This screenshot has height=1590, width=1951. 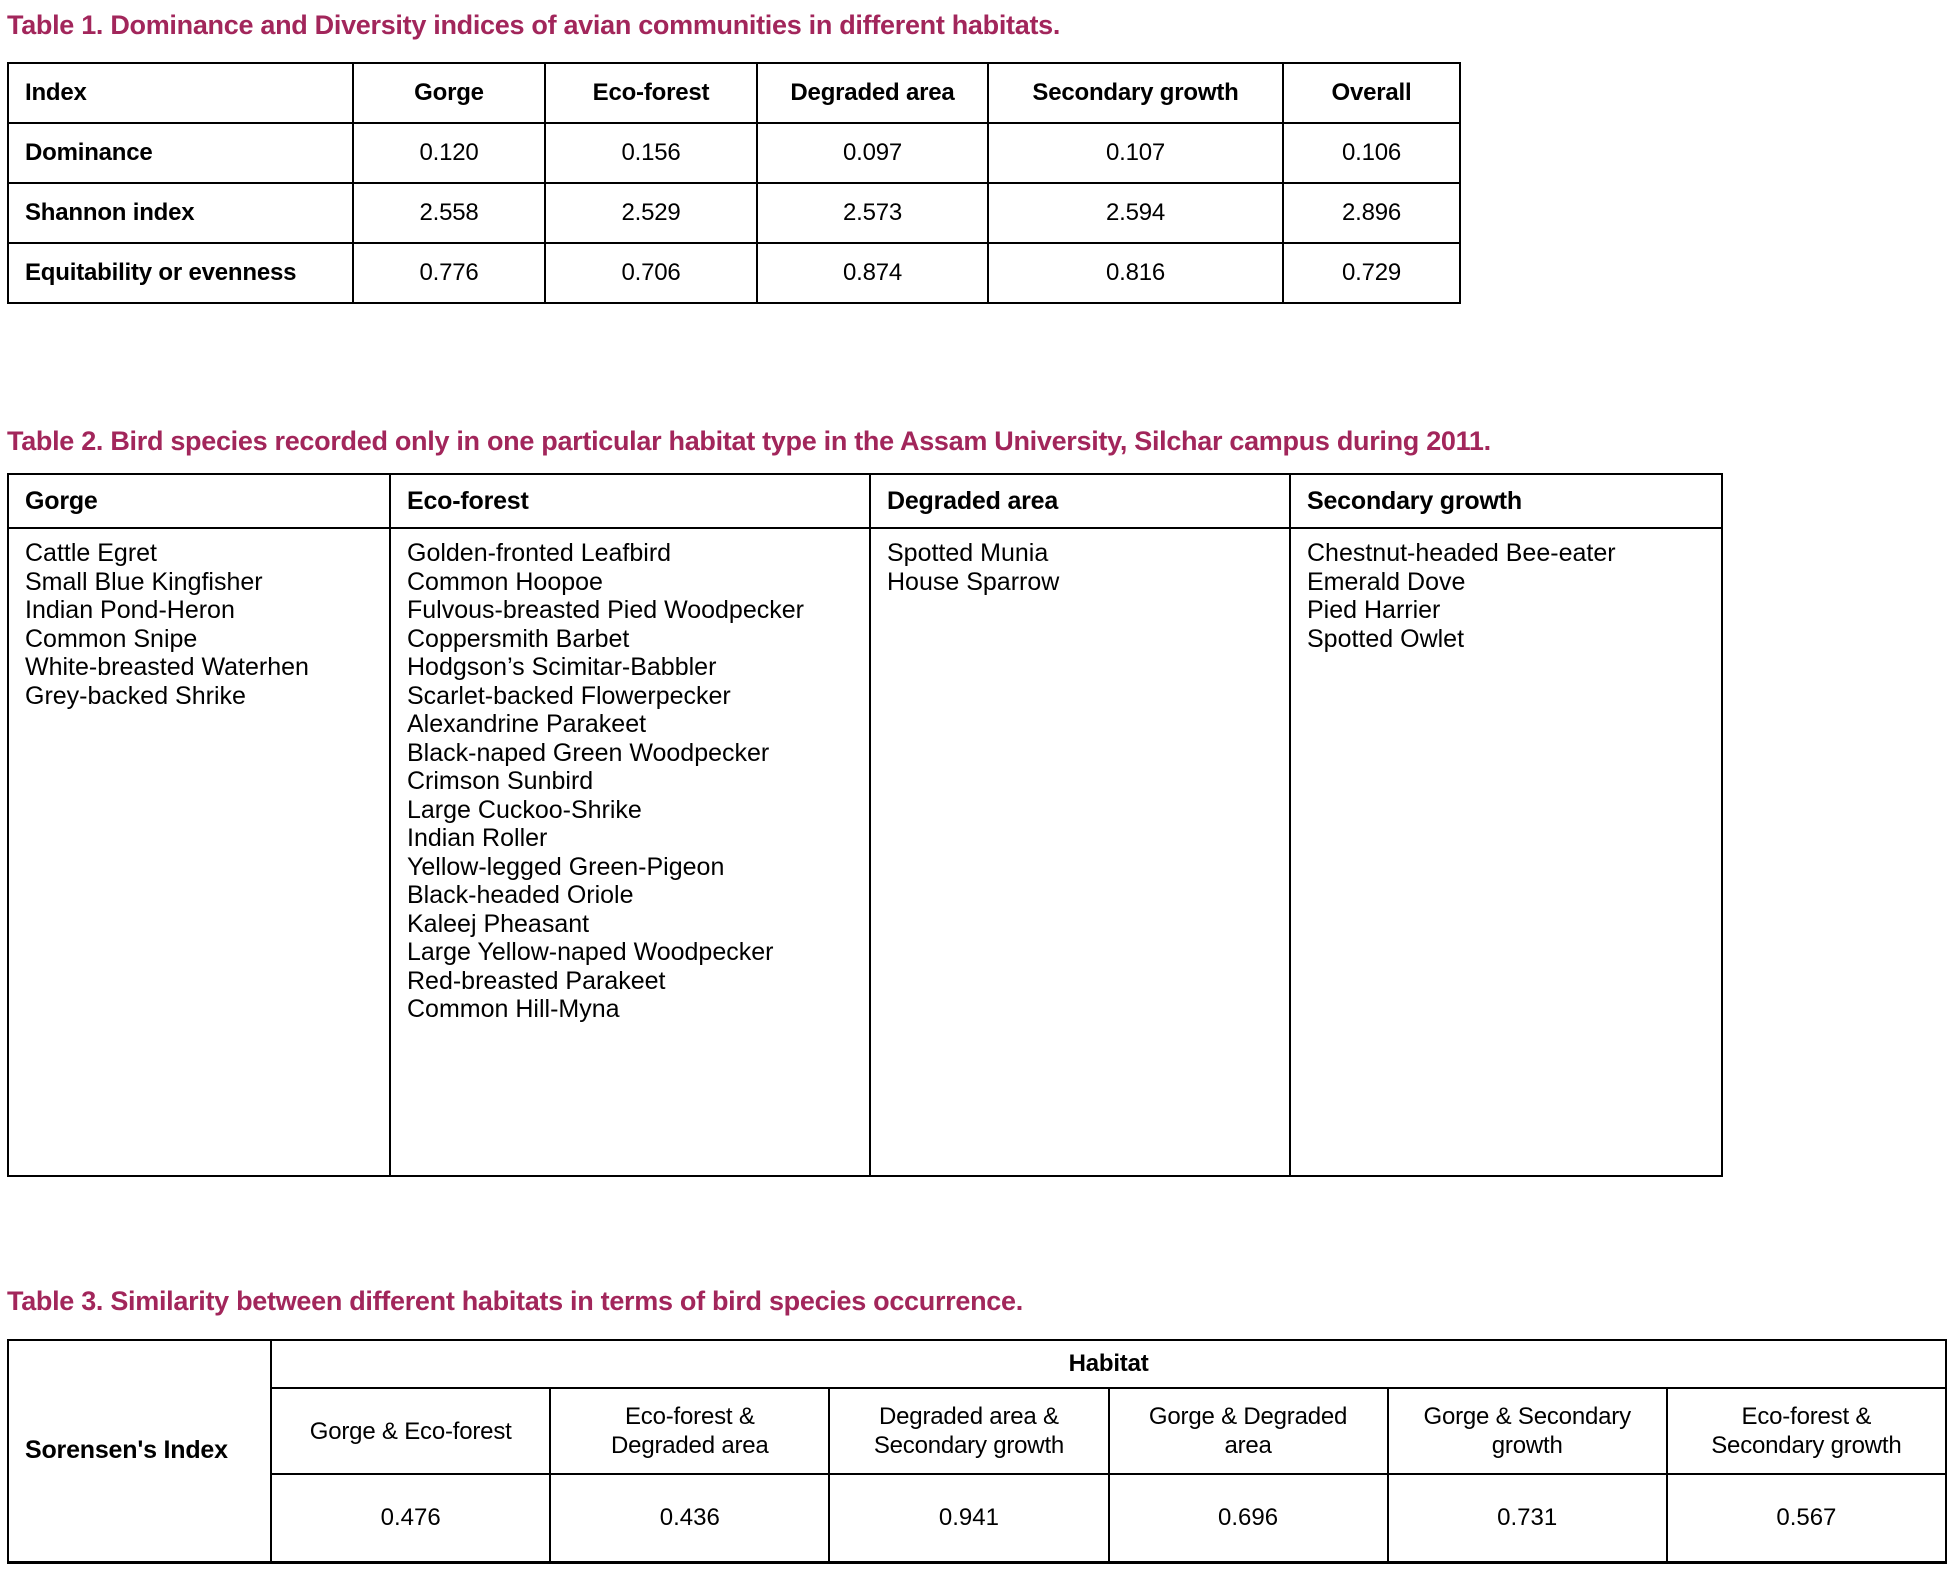 What do you see at coordinates (569, 695) in the screenshot?
I see `species-item: Scarlet-backed Flowerpecker` at bounding box center [569, 695].